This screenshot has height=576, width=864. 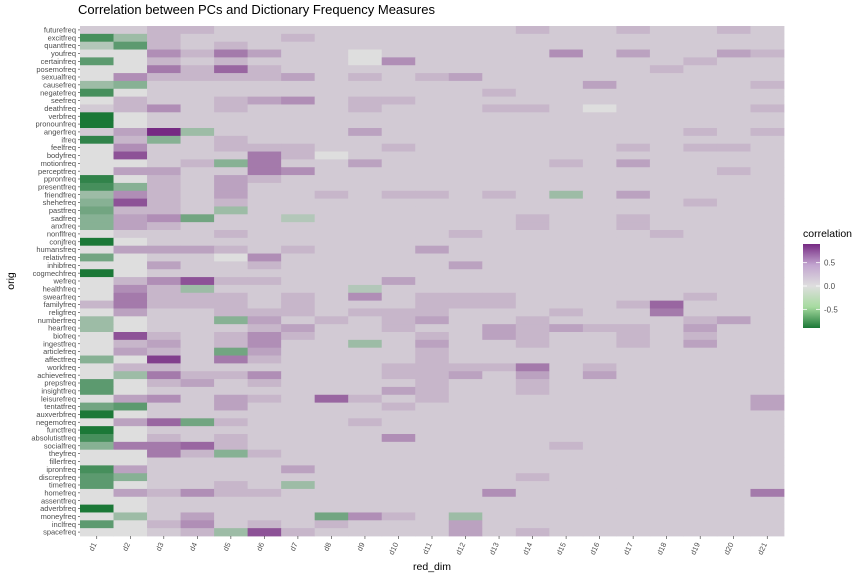 What do you see at coordinates (59, 202) in the screenshot?
I see `y-tick-label: shehefreq` at bounding box center [59, 202].